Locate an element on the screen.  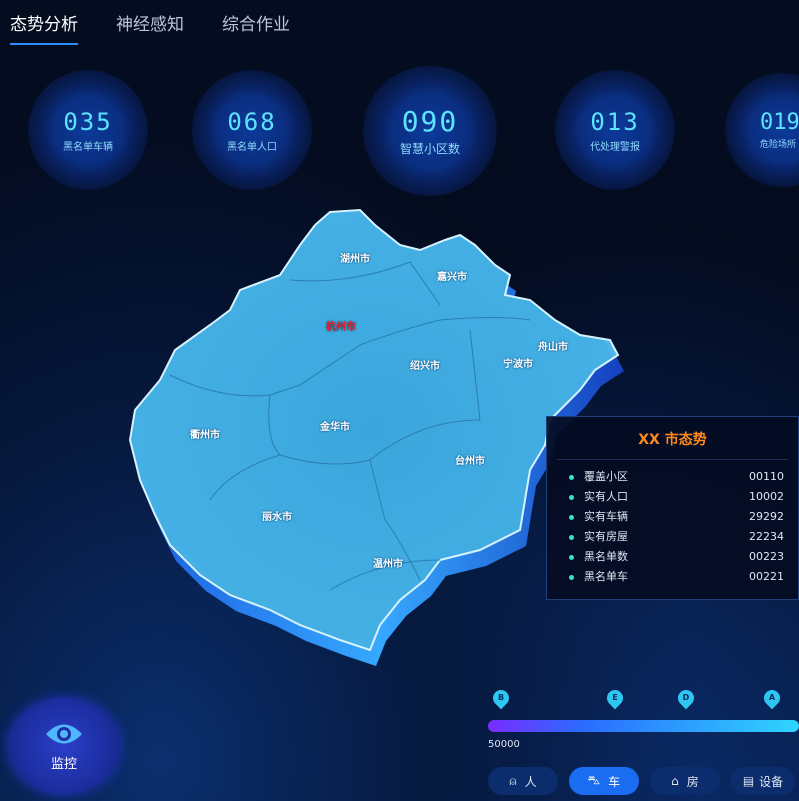
city-label-ningbo: 宁波市 is located at coordinates (518, 364).